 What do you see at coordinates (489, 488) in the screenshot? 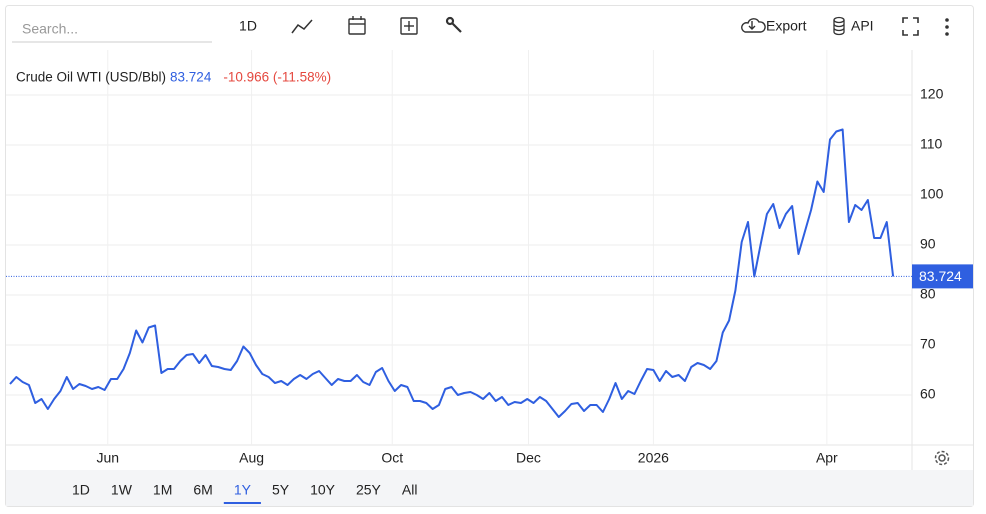
I see `range-bar` at bounding box center [489, 488].